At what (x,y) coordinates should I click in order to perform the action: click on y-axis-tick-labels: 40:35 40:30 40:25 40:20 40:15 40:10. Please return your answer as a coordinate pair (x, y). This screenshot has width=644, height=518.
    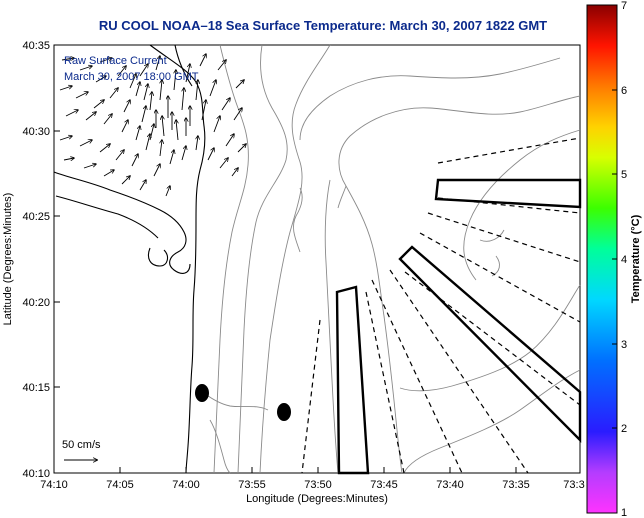
    Looking at the image, I should click on (36, 260).